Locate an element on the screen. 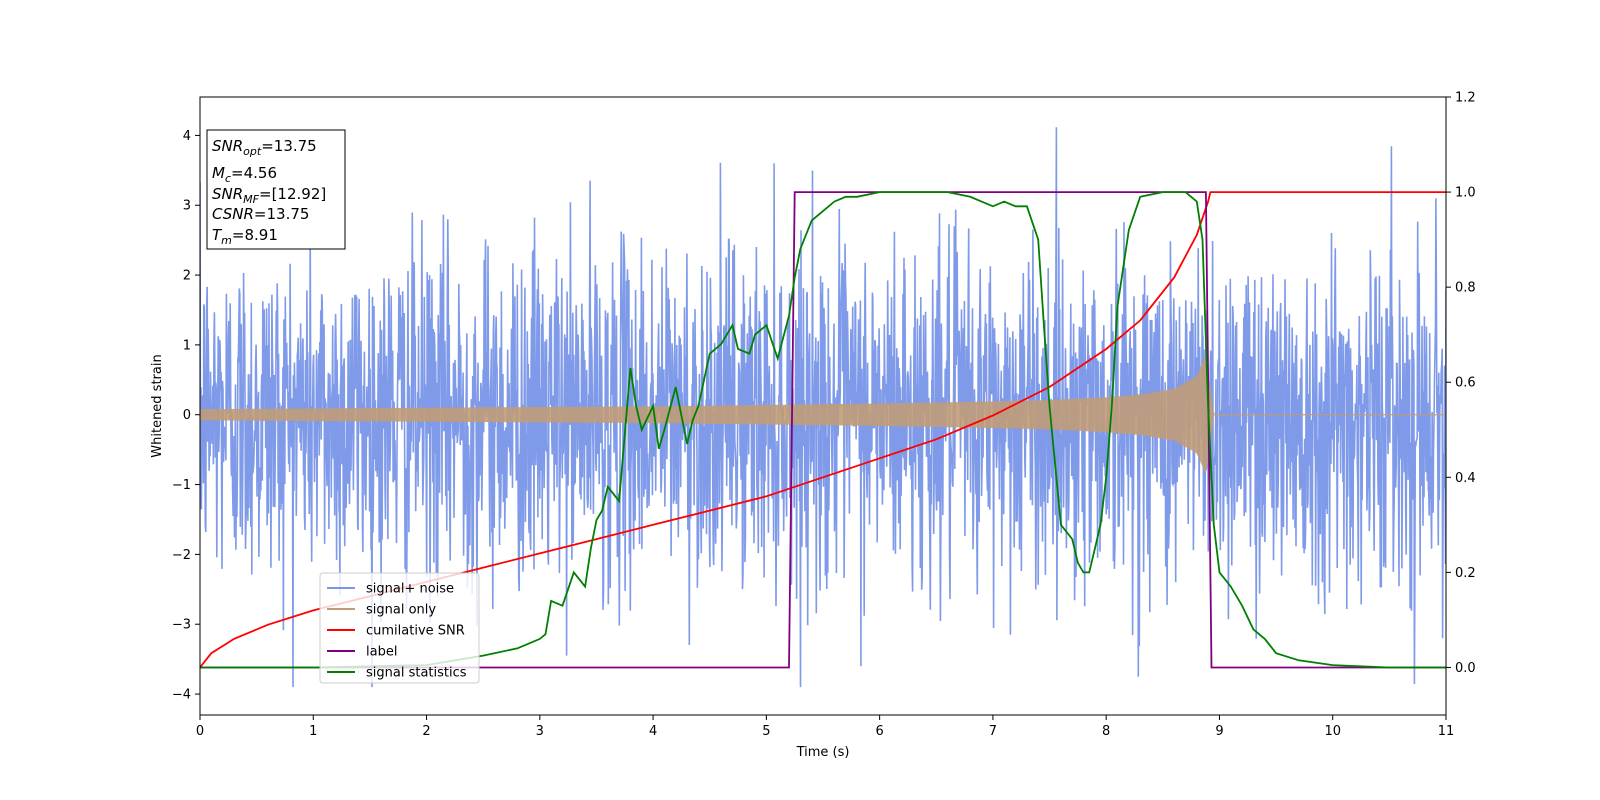  y-tick-label: −4 is located at coordinates (181, 695).